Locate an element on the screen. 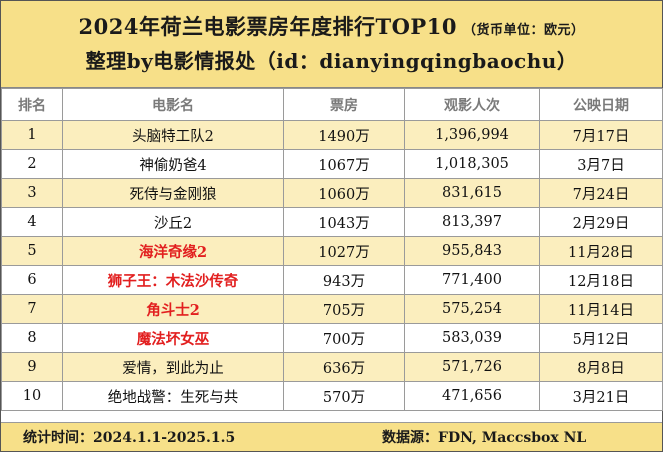  admissions-cell: 1,396,994 is located at coordinates (472, 135).